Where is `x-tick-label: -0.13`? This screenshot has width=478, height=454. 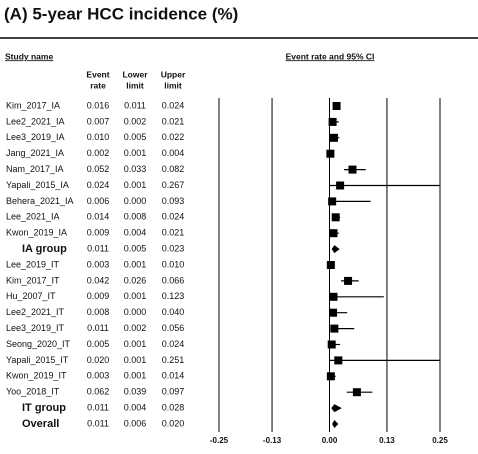
x-tick-label: -0.13 is located at coordinates (272, 440).